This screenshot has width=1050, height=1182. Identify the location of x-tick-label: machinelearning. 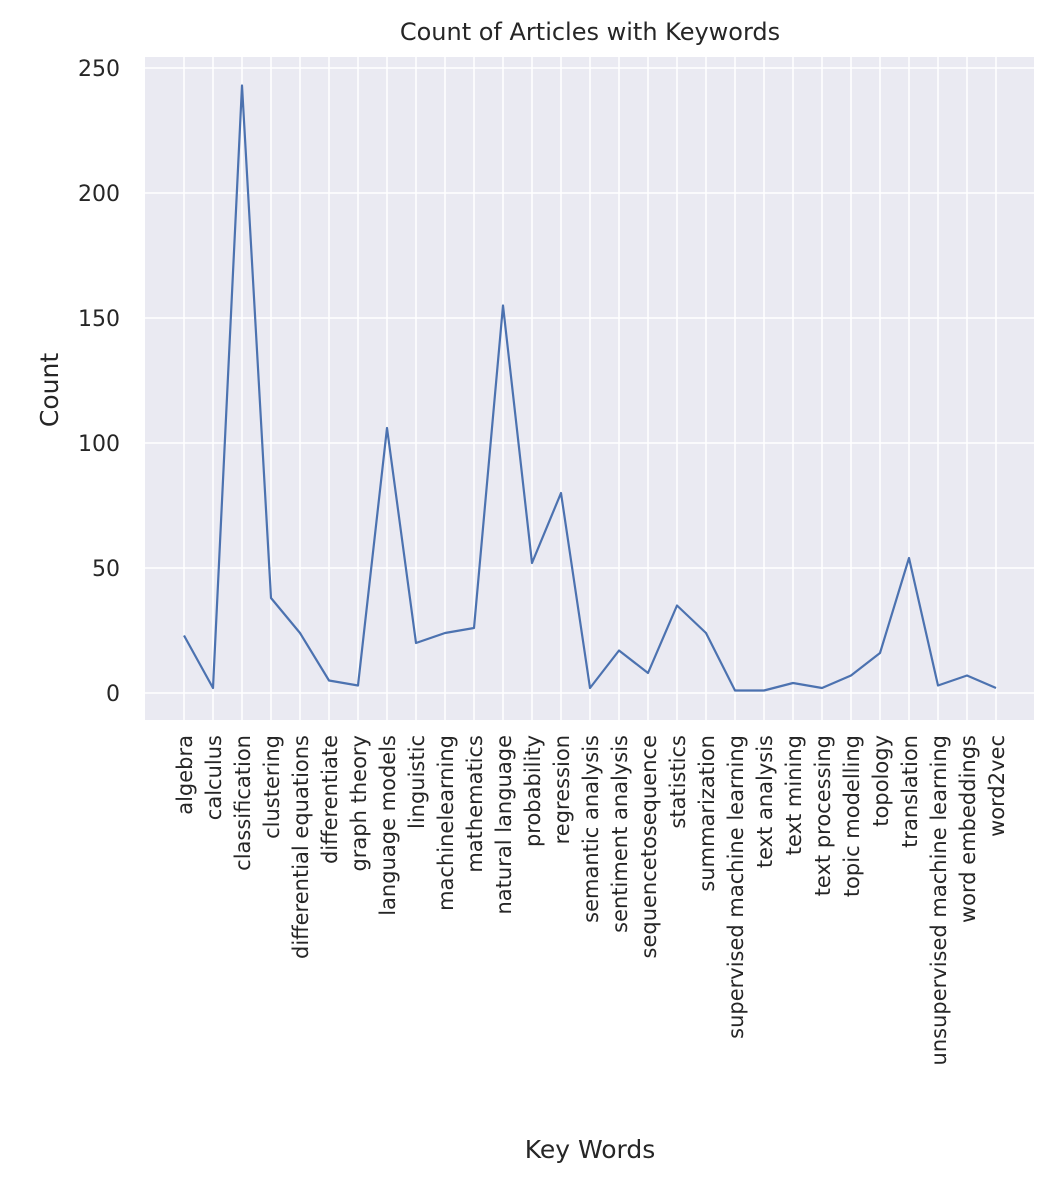
(446, 823).